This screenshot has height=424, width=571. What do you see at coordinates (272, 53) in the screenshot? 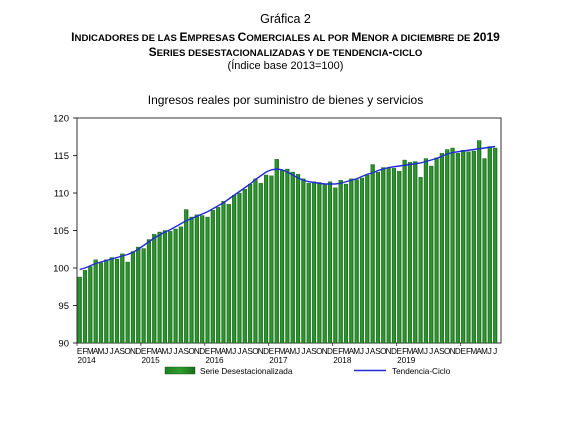
I see `h3-segment: ERIES DESESTACIONALIZADAS Y DE TENDENCIA` at bounding box center [272, 53].